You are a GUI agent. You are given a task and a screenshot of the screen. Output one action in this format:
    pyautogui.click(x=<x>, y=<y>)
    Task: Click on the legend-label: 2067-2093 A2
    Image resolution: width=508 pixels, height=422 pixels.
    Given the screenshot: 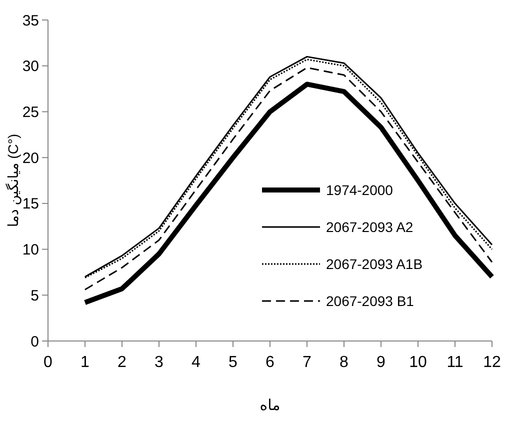 What is the action you would take?
    pyautogui.click(x=370, y=226)
    